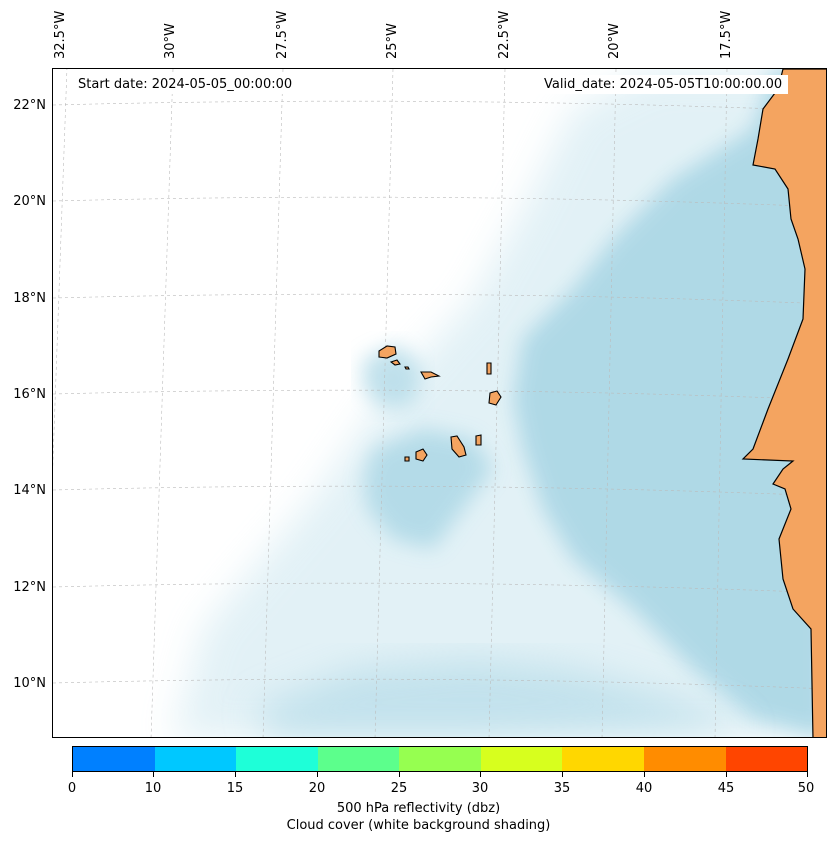 The width and height of the screenshot is (837, 843). Describe the element at coordinates (395, 362) in the screenshot. I see `island-sao-vicente` at that location.